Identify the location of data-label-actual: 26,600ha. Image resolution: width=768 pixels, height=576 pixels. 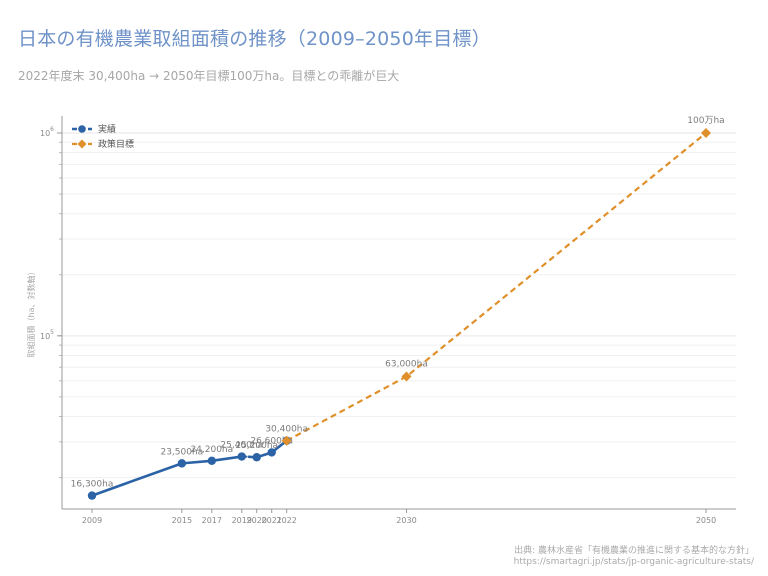
(271, 441).